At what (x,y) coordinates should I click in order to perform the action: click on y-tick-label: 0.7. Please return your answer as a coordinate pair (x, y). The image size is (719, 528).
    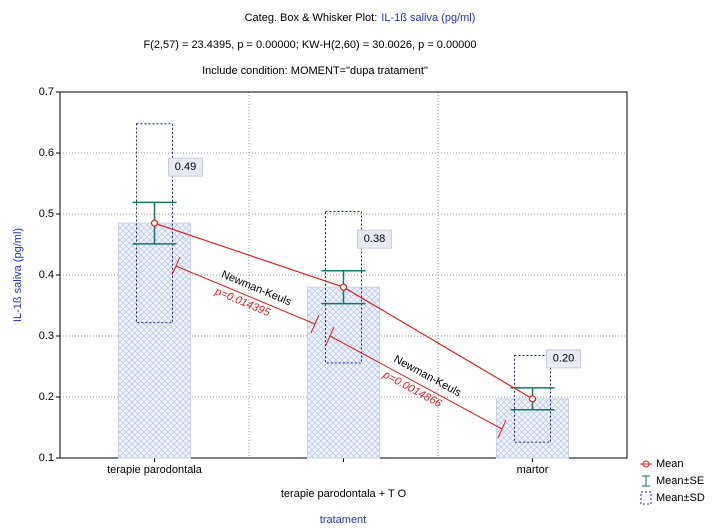
    Looking at the image, I should click on (46, 92).